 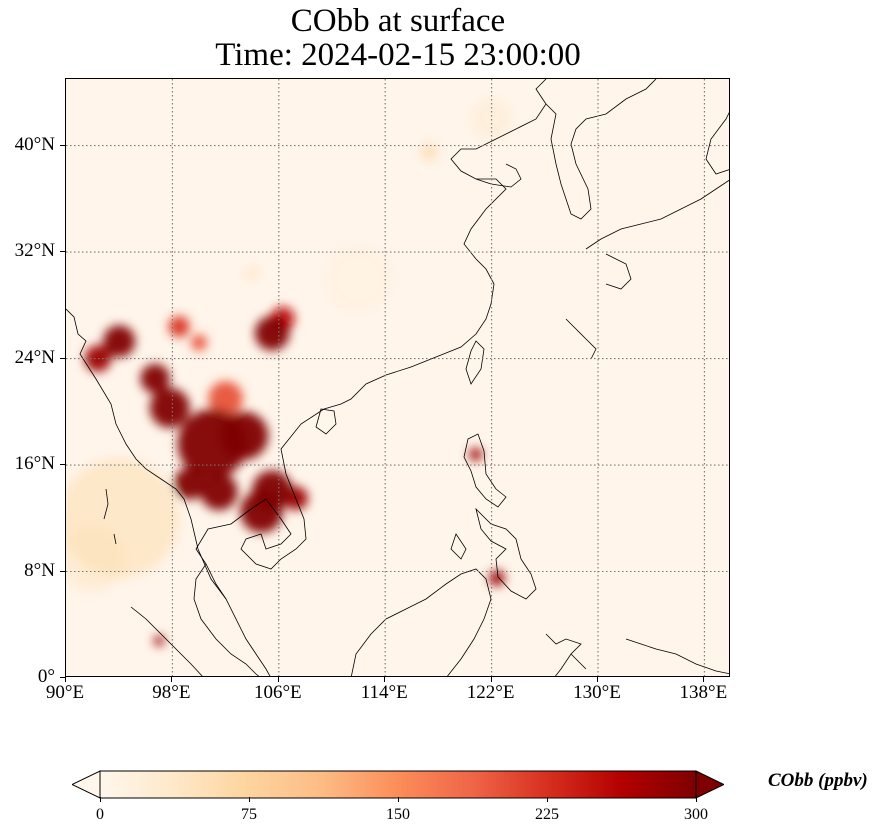 I want to click on title-time: Time: 2024-02-15 23:00:00, so click(x=398, y=55).